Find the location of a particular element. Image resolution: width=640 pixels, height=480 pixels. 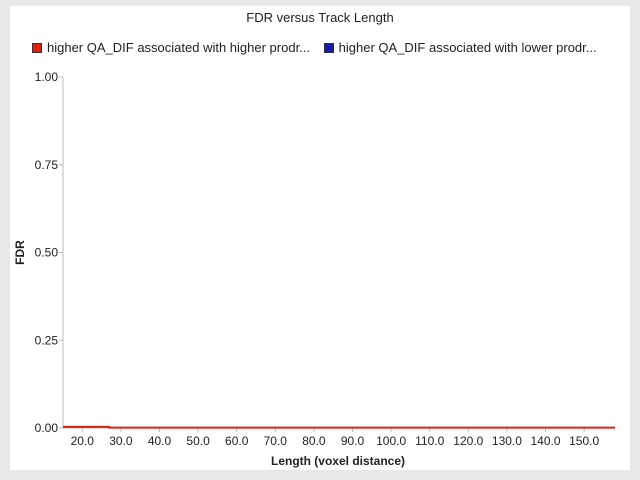

y-tick-label: 0.75 is located at coordinates (47, 165).